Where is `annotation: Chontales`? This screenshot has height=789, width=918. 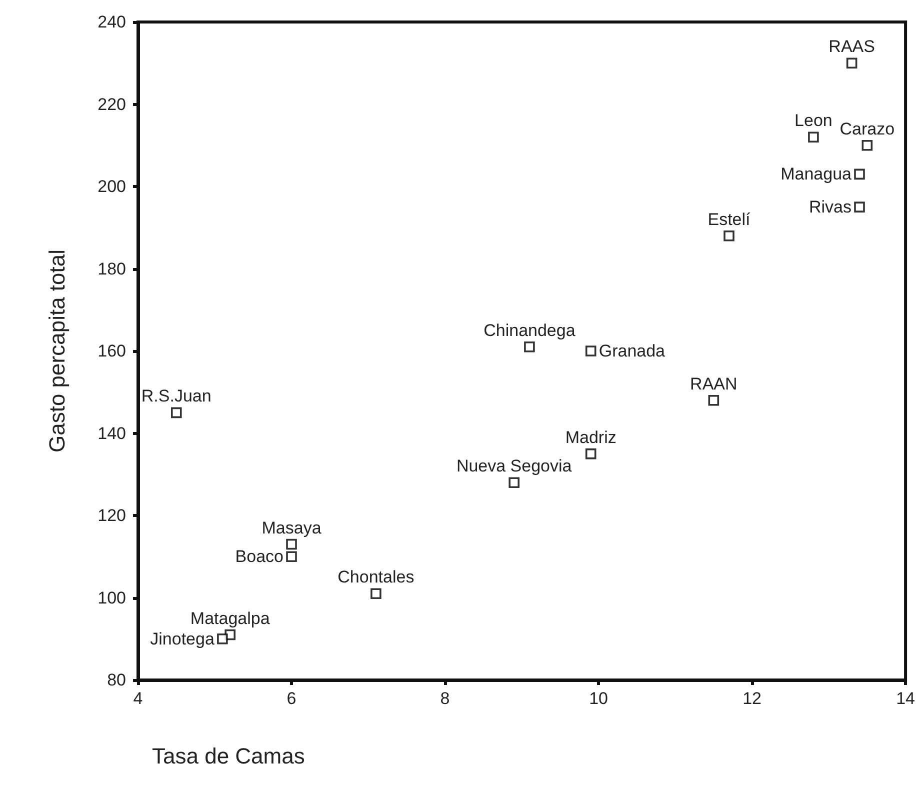
annotation: Chontales is located at coordinates (376, 577).